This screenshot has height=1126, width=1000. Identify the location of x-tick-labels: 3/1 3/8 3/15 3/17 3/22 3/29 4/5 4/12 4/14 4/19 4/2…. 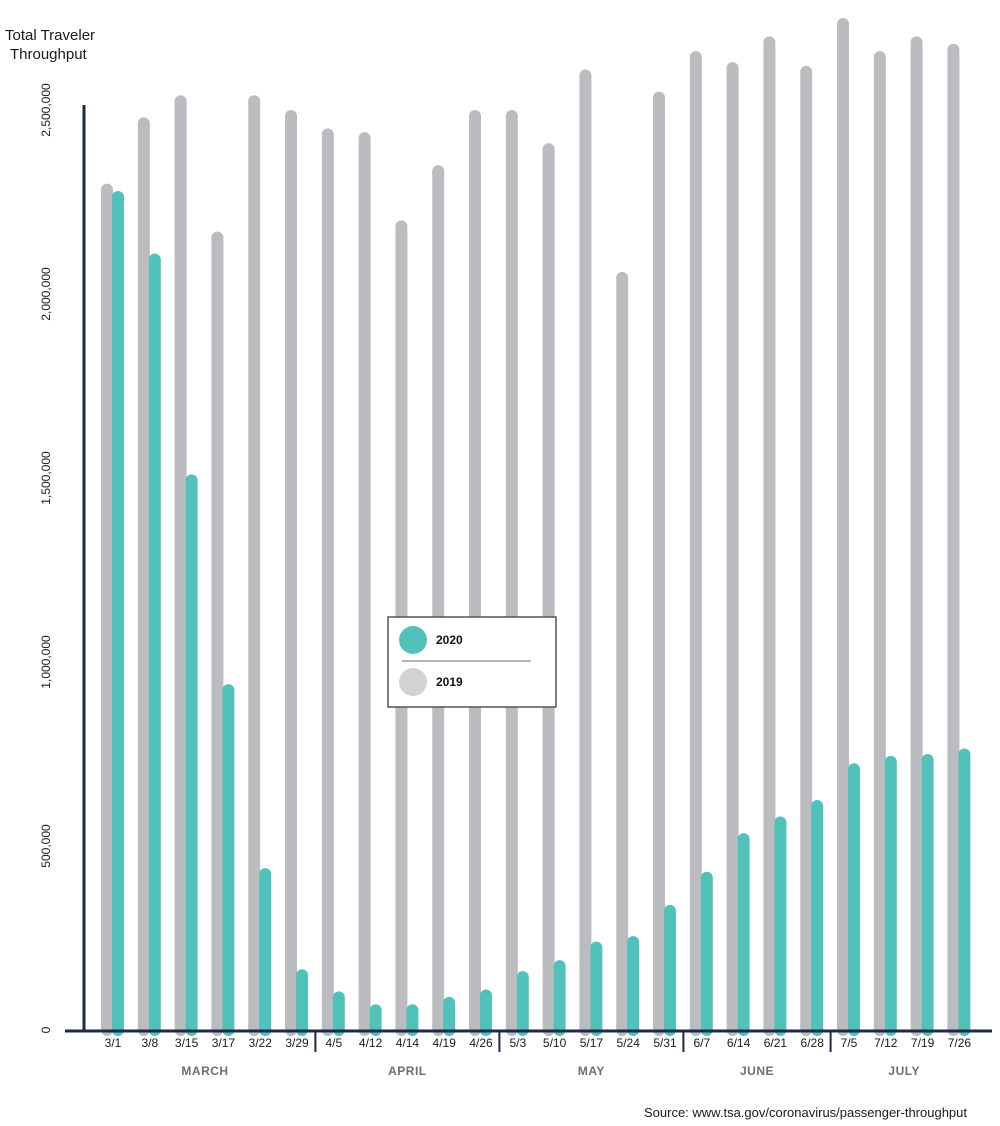
(538, 1043).